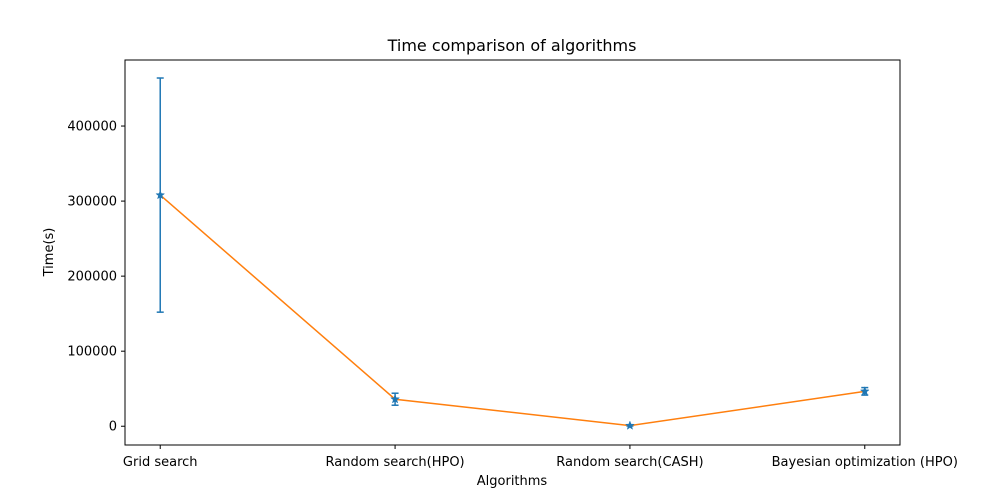 The image size is (1000, 500). Describe the element at coordinates (113, 427) in the screenshot. I see `y-tick-label: 0` at that location.